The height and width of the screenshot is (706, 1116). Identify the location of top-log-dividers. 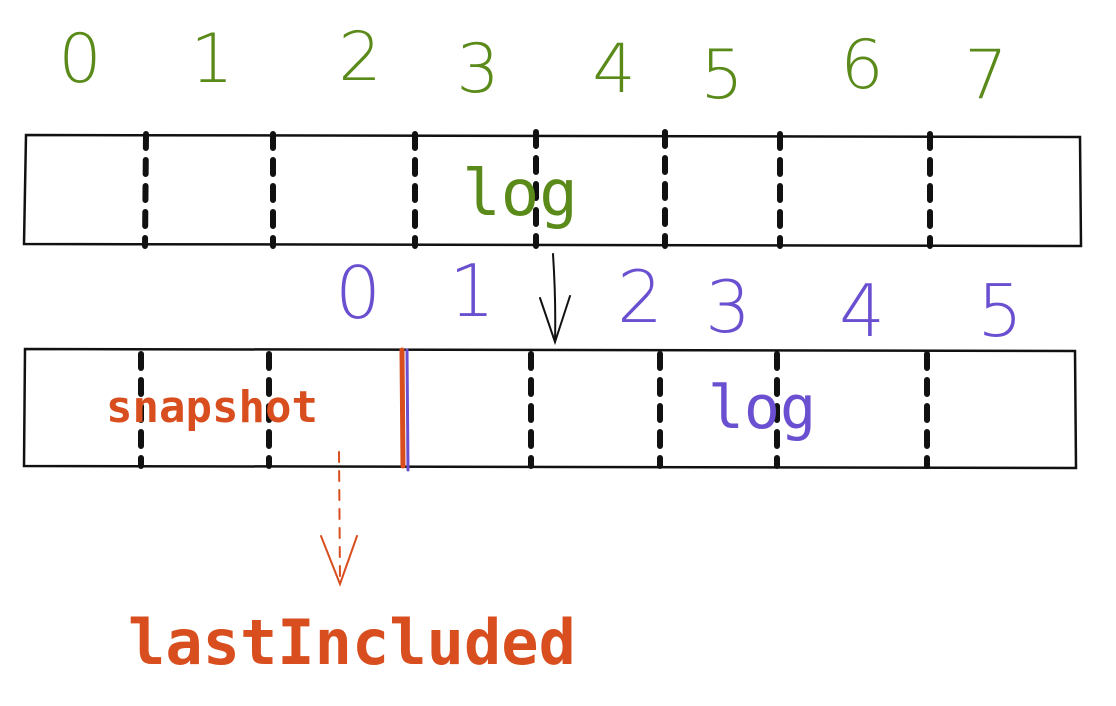
(537, 189).